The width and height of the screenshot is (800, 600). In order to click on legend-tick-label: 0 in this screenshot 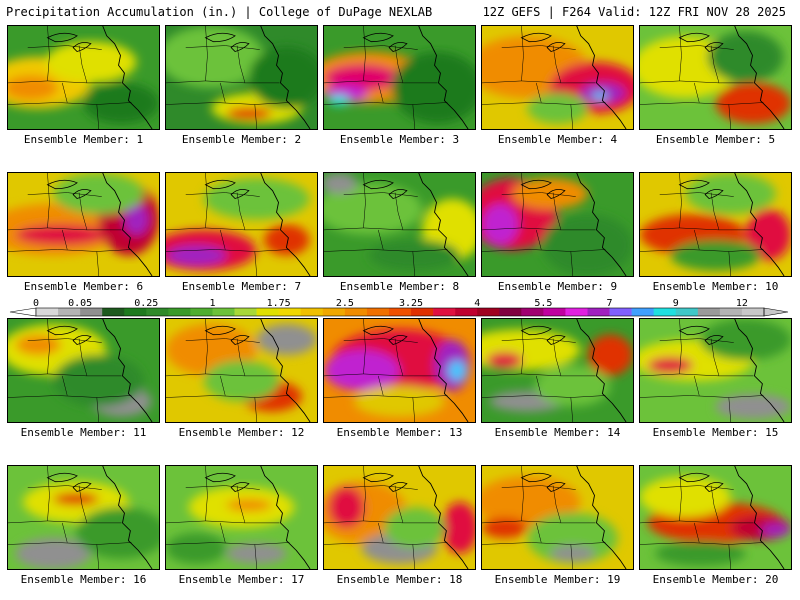, I will do `click(36, 303)`.